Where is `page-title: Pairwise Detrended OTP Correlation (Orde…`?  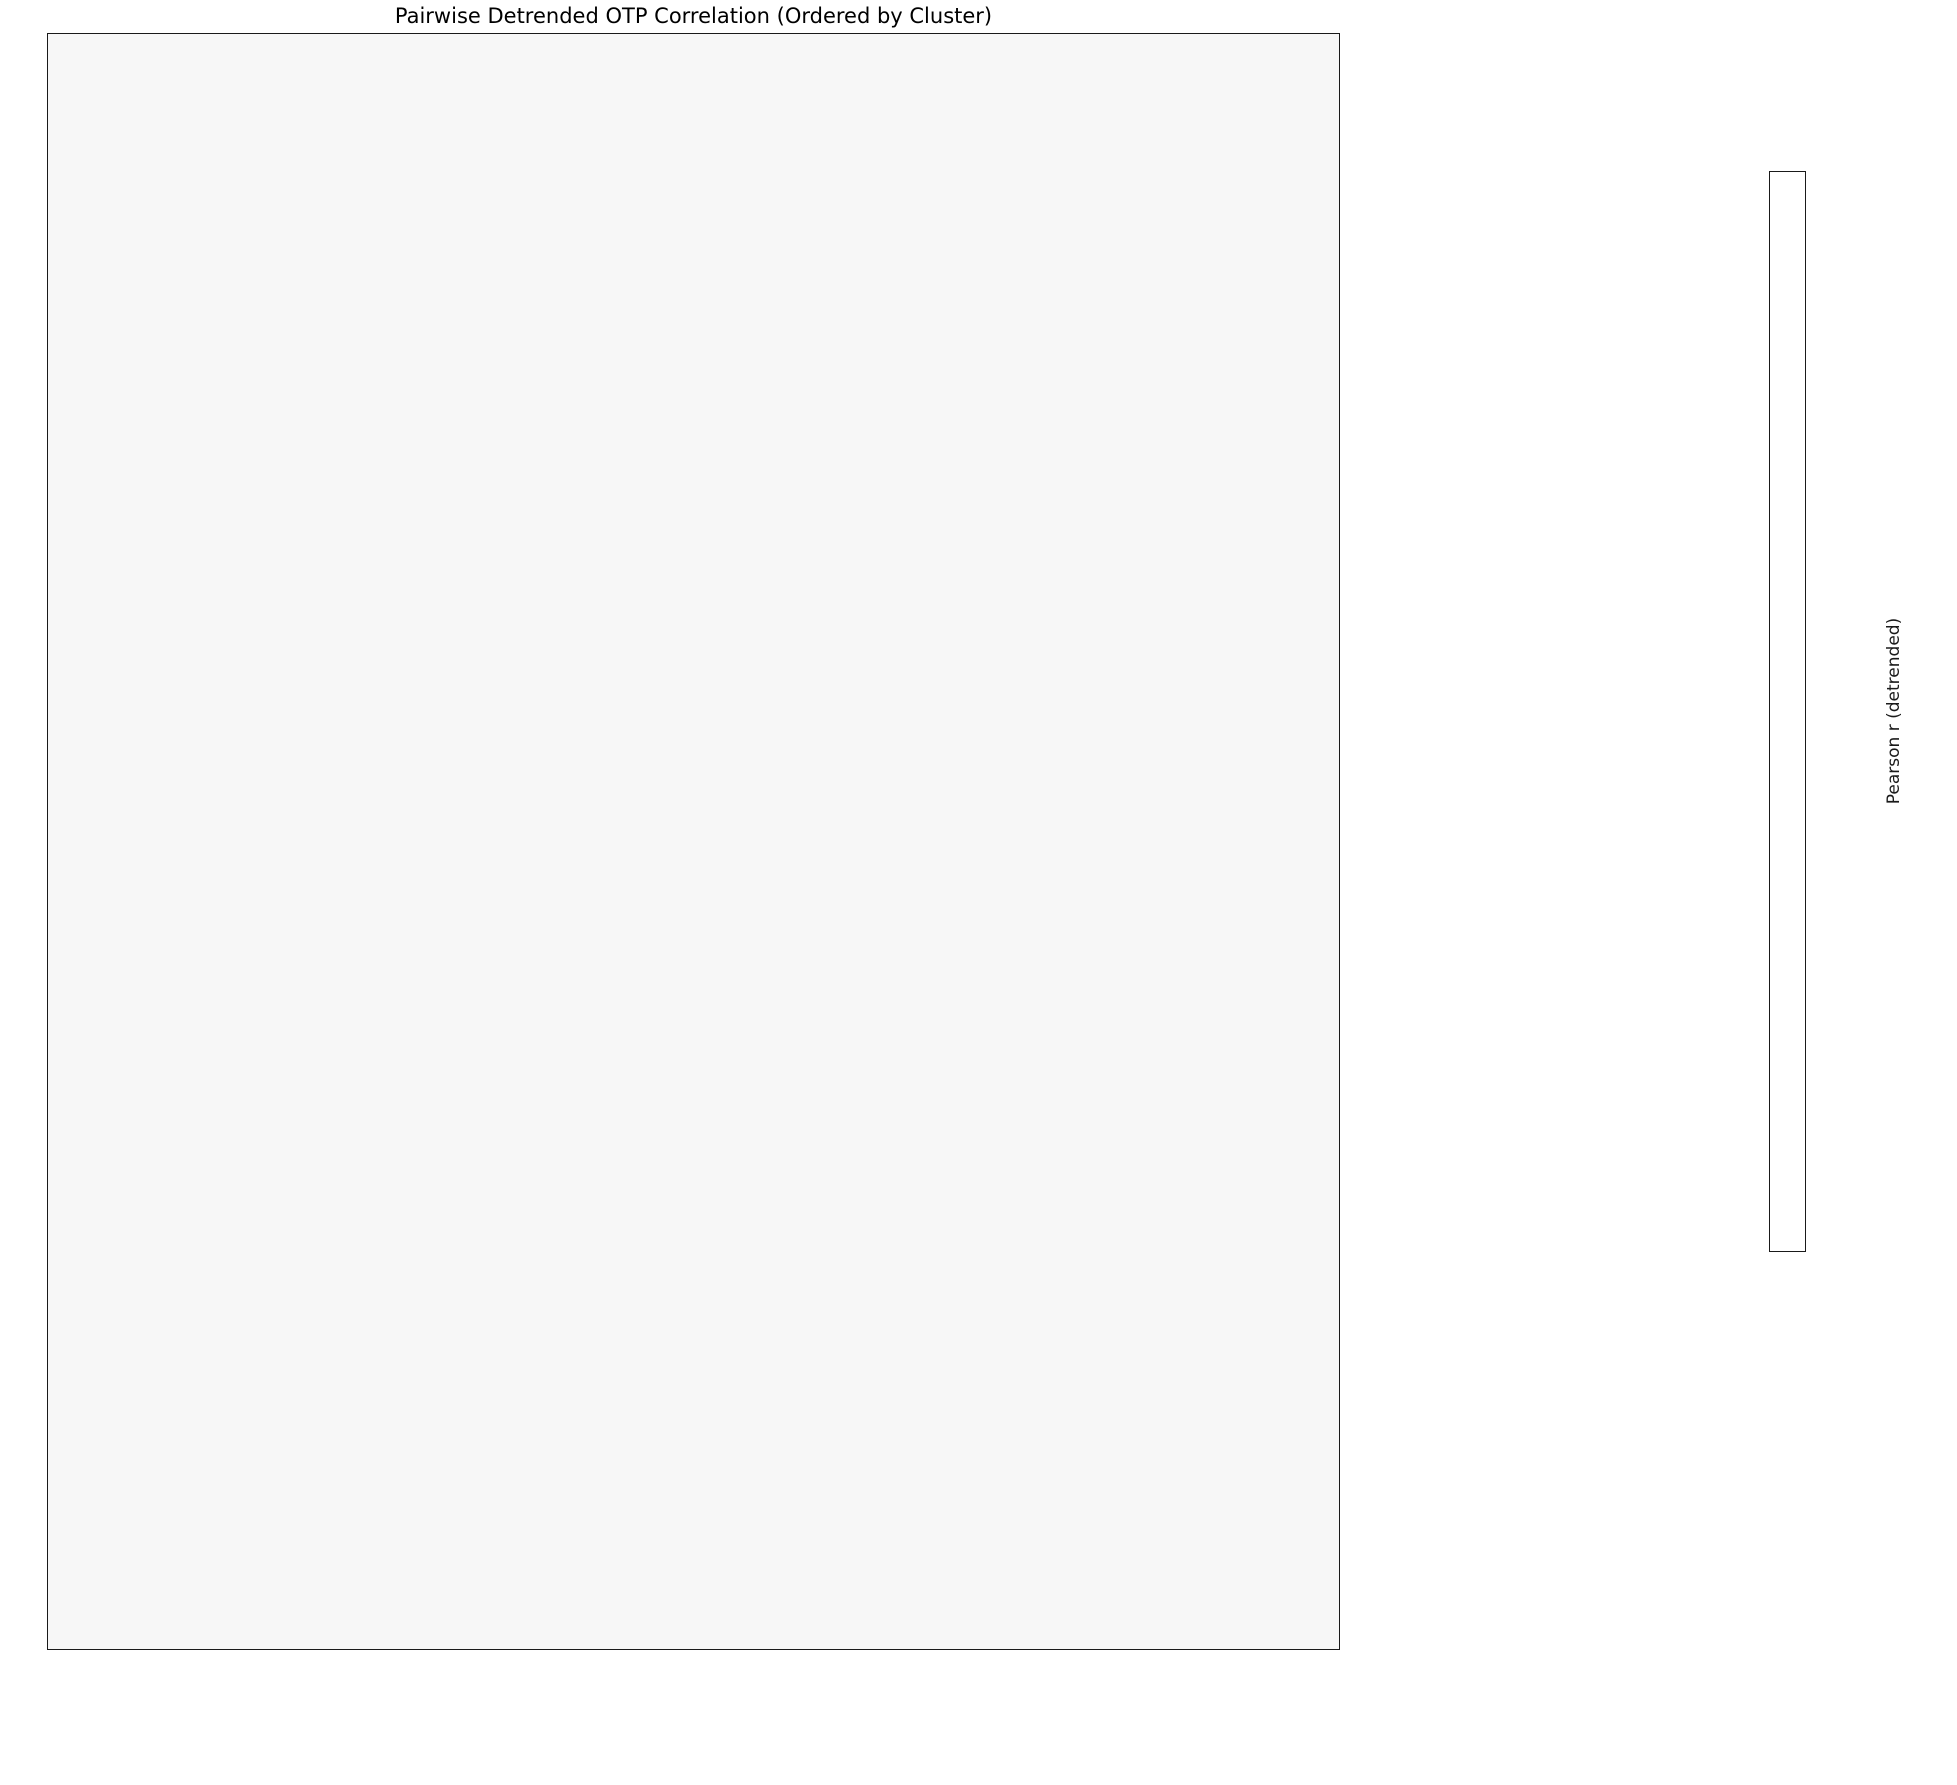
page-title: Pairwise Detrended OTP Correlation (Orde… is located at coordinates (693, 16).